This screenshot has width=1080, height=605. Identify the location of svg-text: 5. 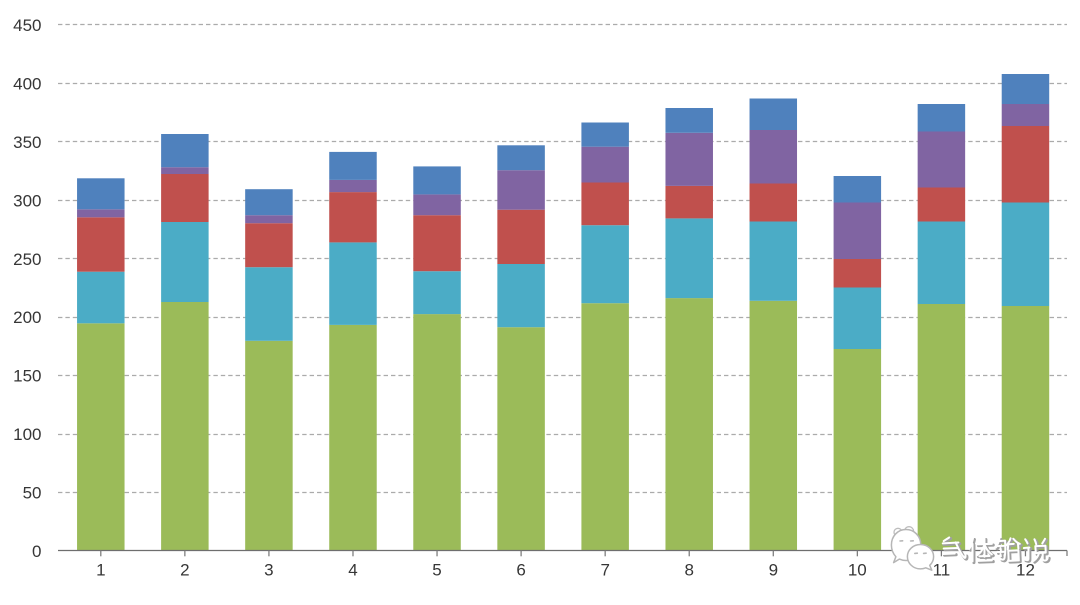
(436, 570).